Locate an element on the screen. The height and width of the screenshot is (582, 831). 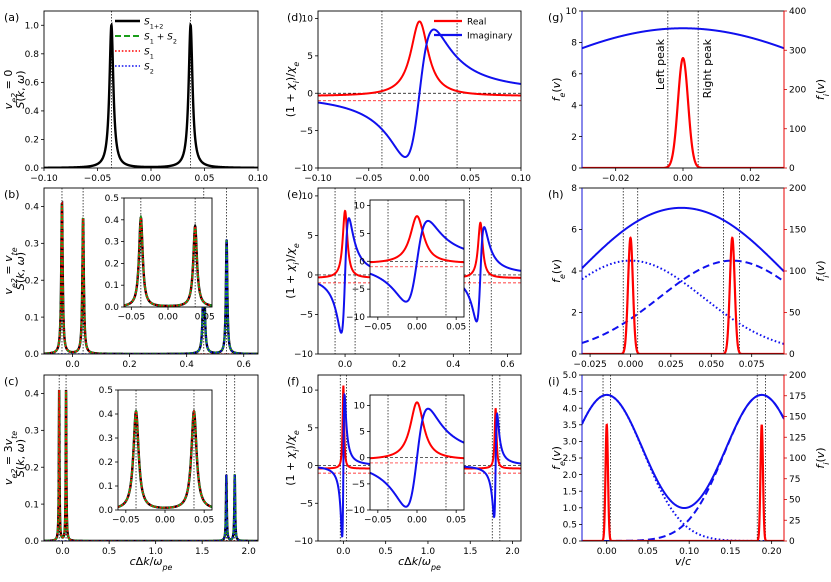
annotation-right-peak: Right peak is located at coordinates (707, 68).